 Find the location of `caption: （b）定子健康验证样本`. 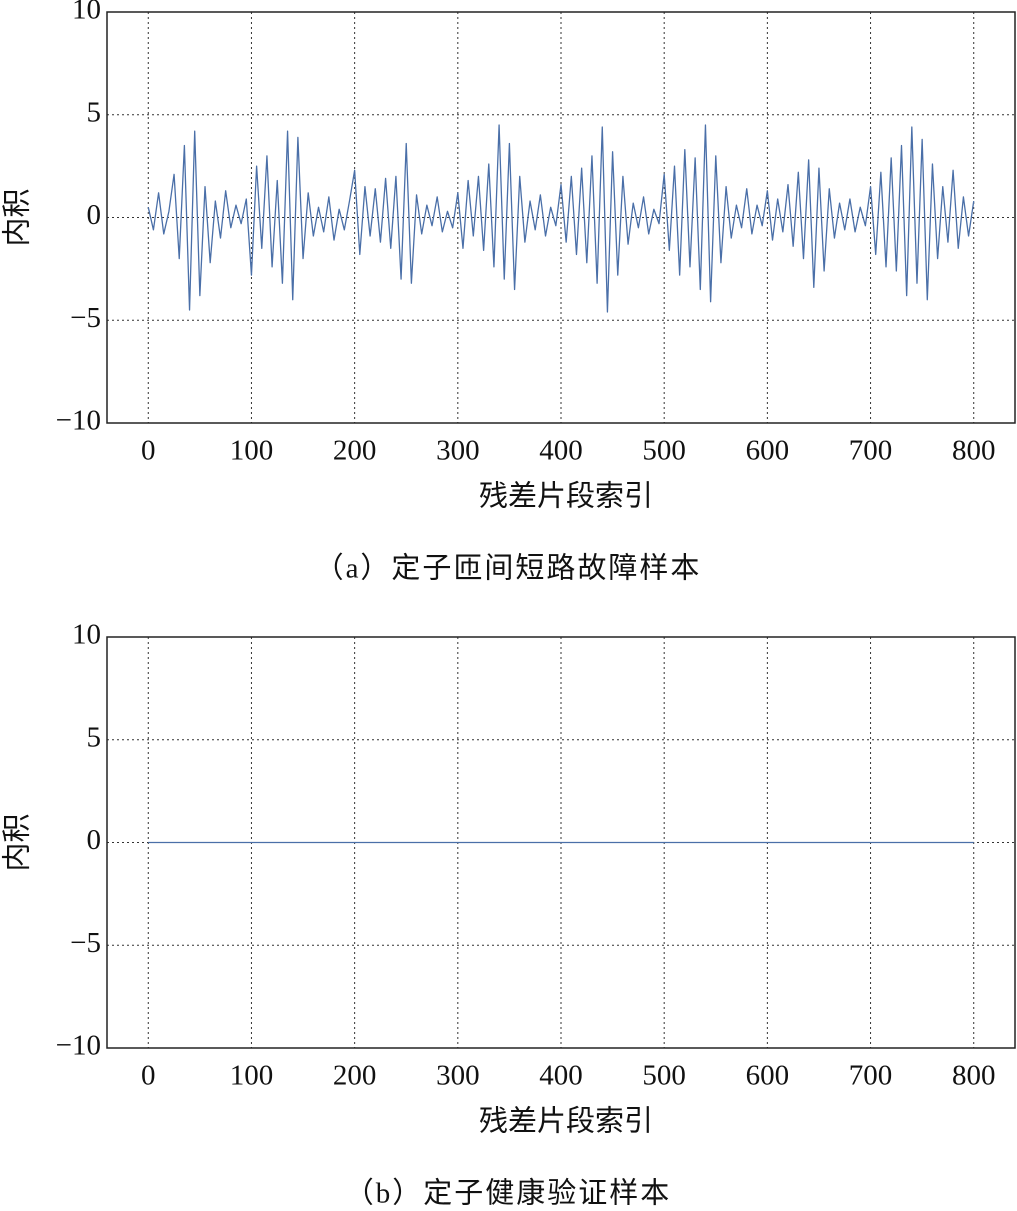

caption: （b）定子健康验证样本 is located at coordinates (508, 1193).